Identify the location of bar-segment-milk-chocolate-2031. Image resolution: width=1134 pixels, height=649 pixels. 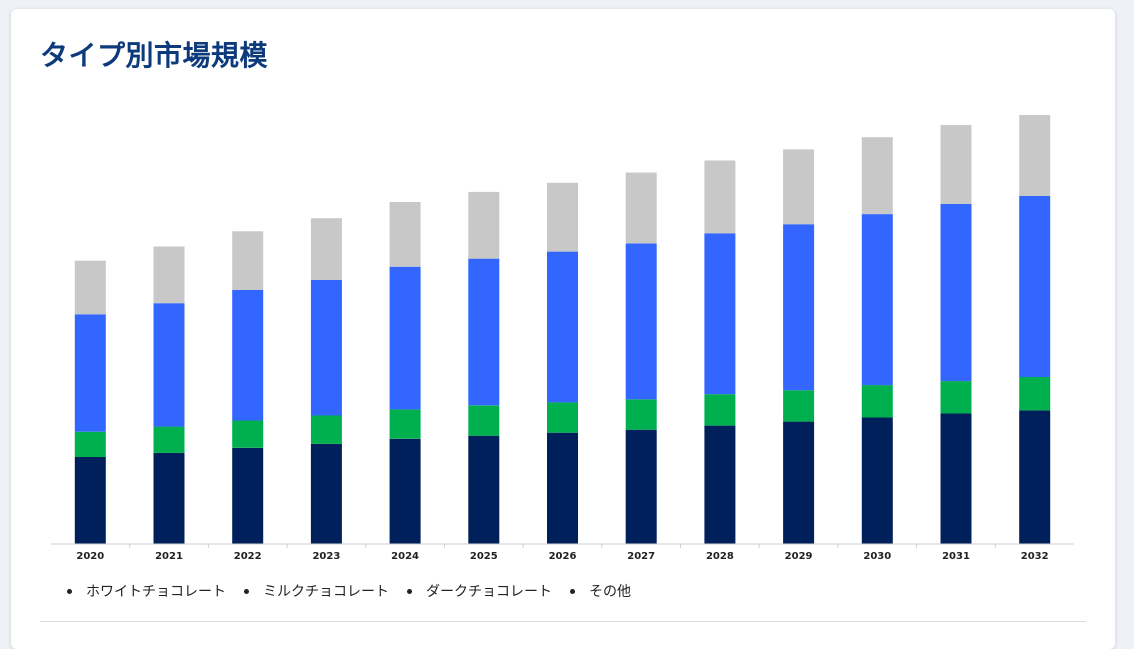
(956, 397).